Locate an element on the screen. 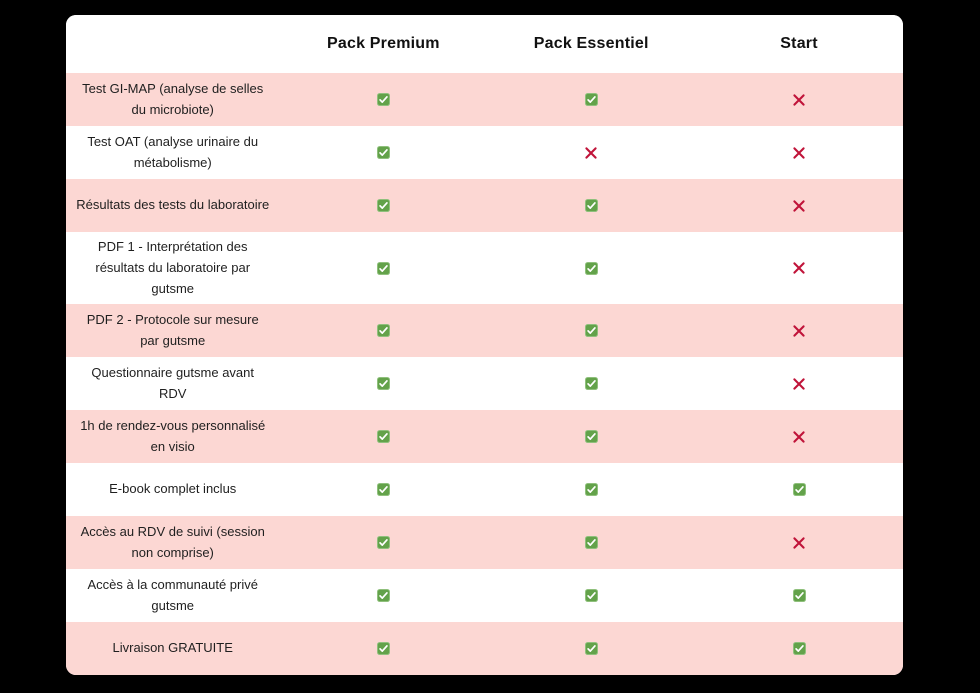 This screenshot has width=980, height=693. table-row: PDF 2 - Protocole sur mesure par gutsme is located at coordinates (484, 331).